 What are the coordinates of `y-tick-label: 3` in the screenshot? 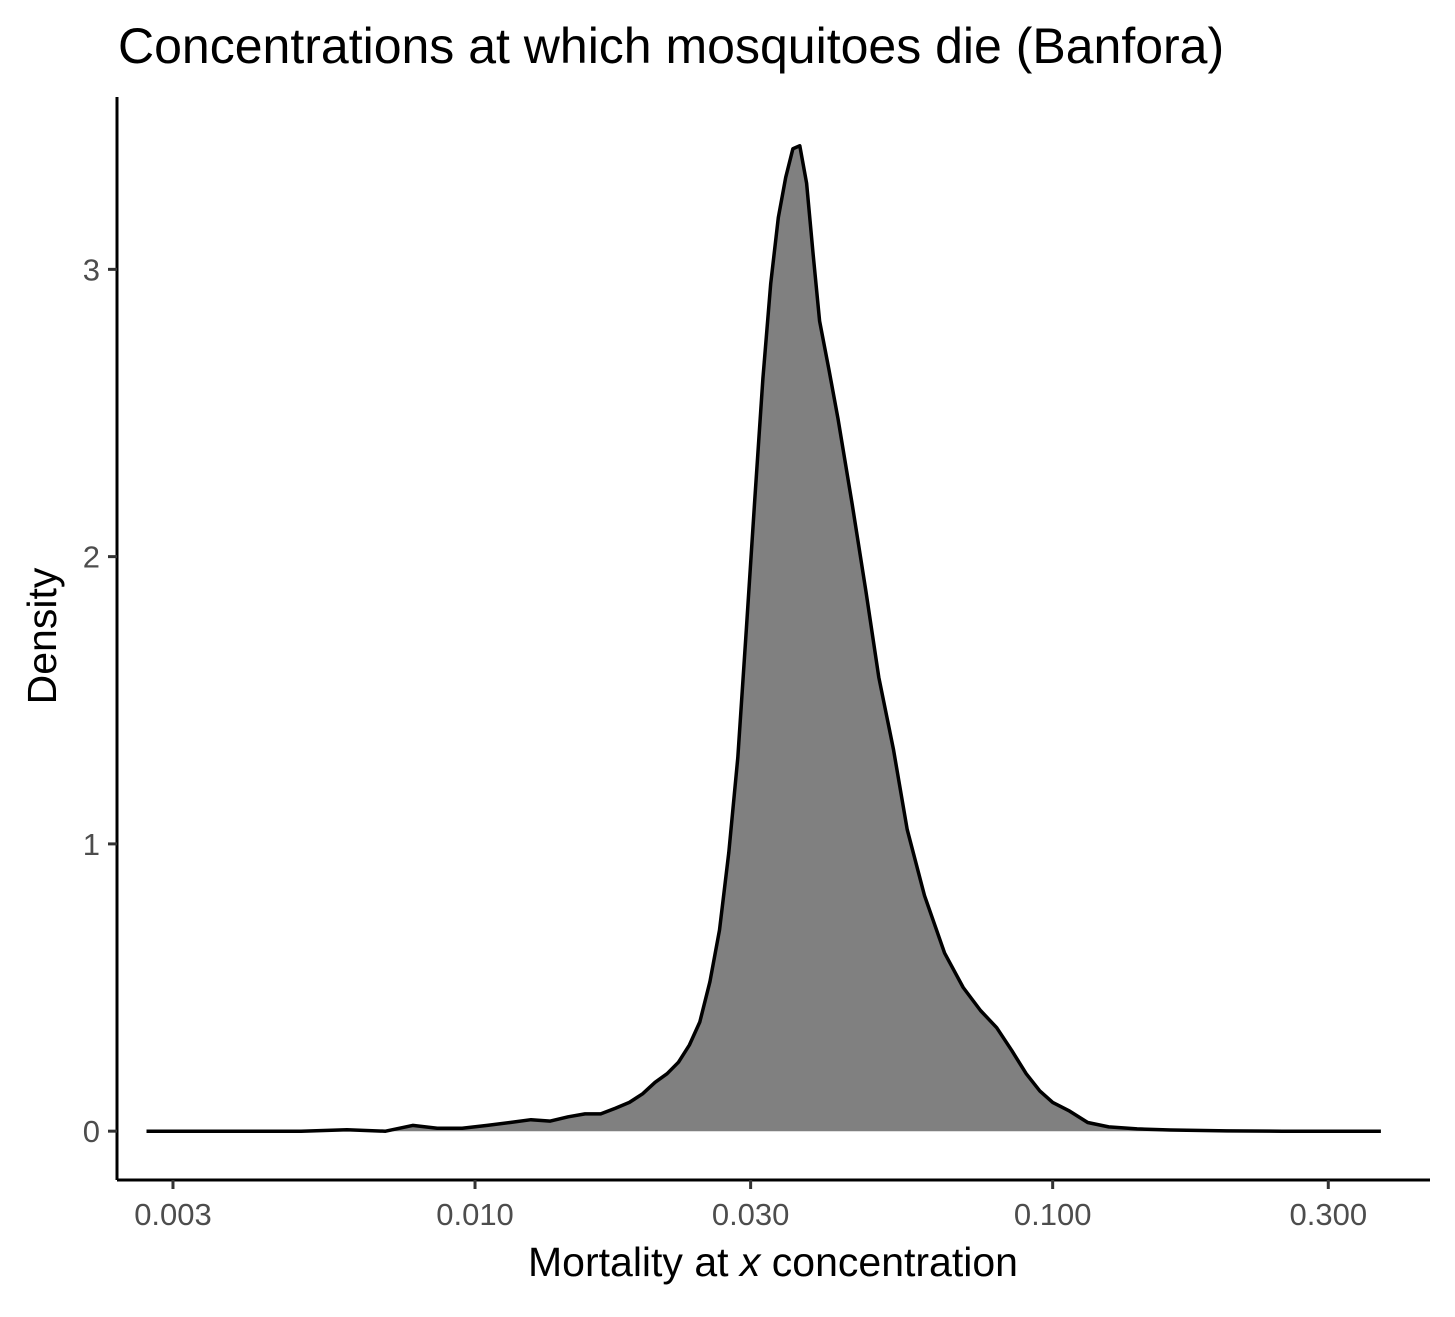 It's located at (91, 269).